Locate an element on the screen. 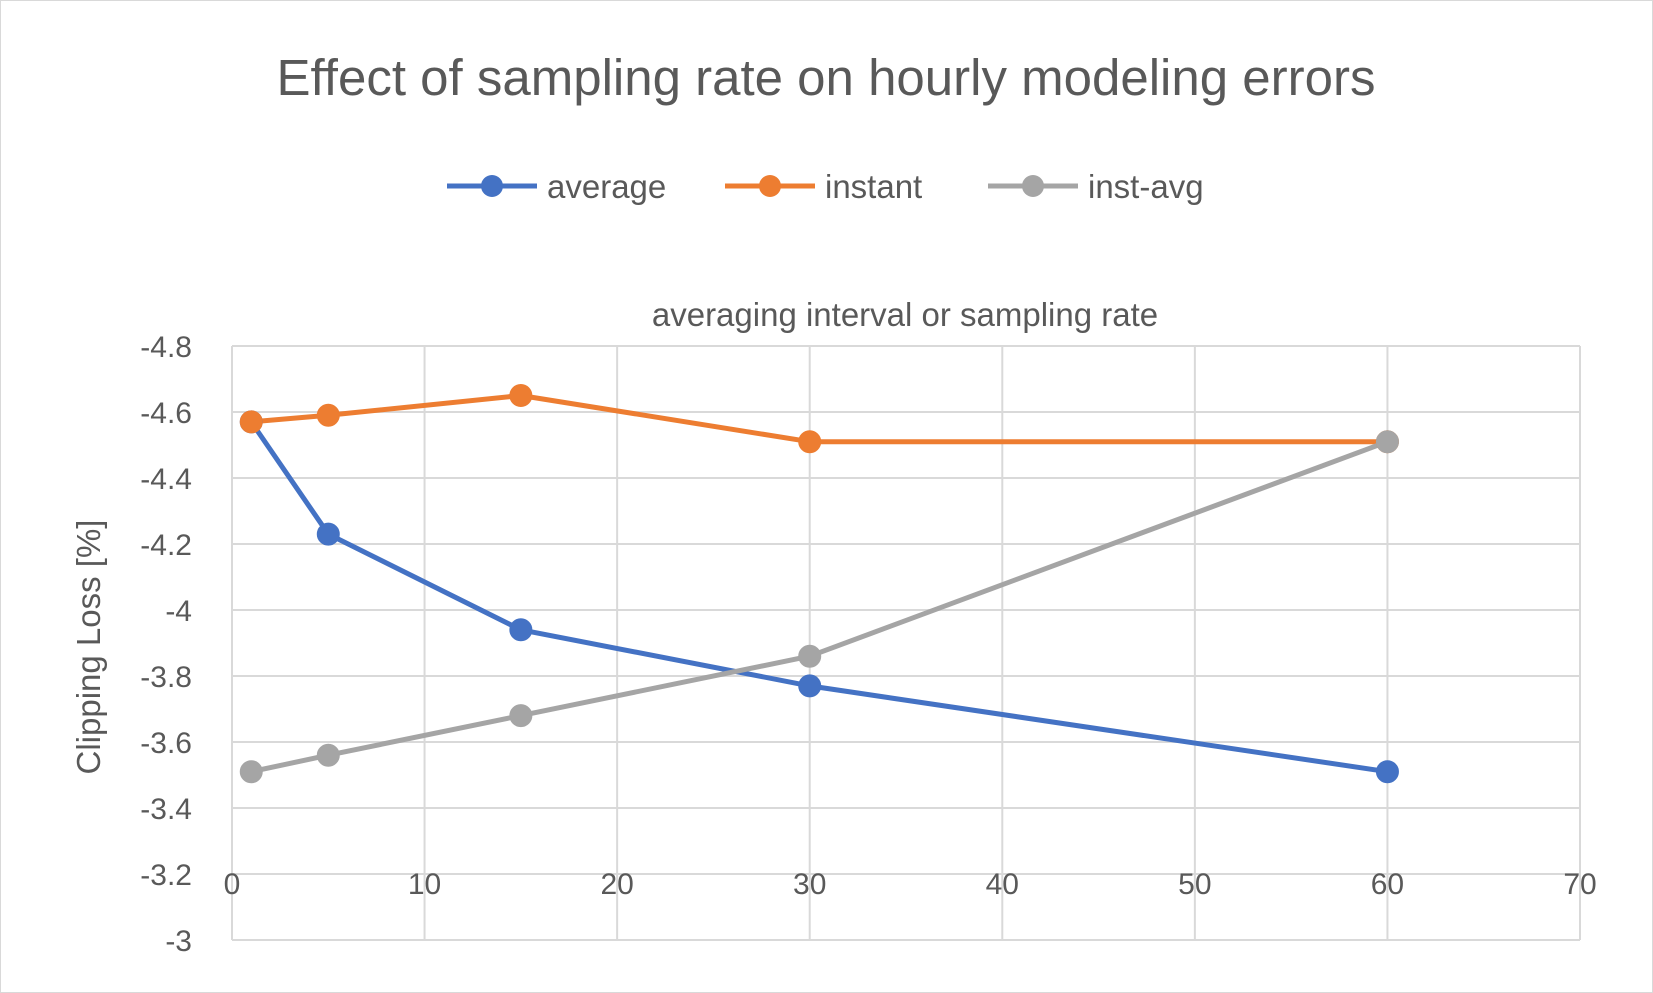 This screenshot has width=1653, height=993. y-tick-label: -4.6 is located at coordinates (166, 413).